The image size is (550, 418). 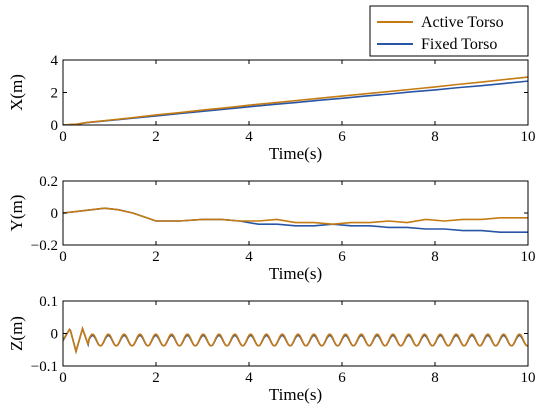 I want to click on legend-box, so click(x=449, y=31).